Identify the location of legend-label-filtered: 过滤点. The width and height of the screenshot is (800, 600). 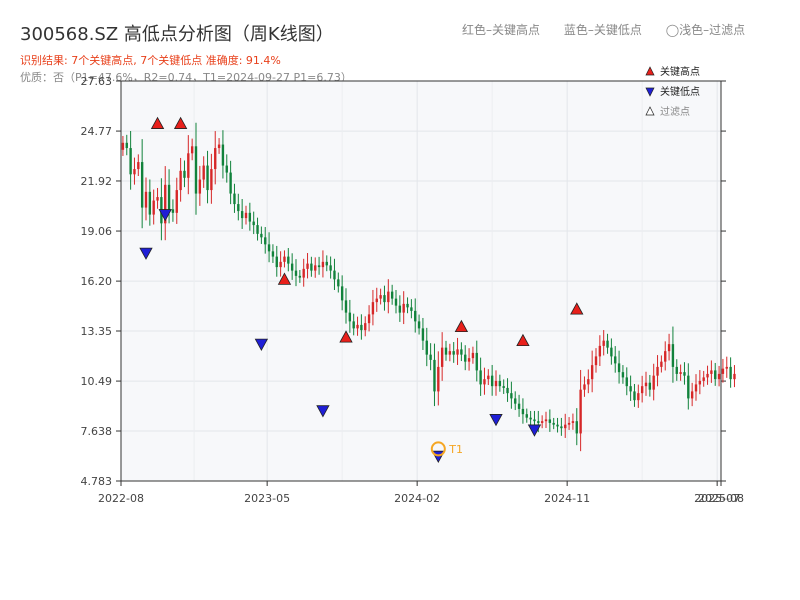
(675, 111).